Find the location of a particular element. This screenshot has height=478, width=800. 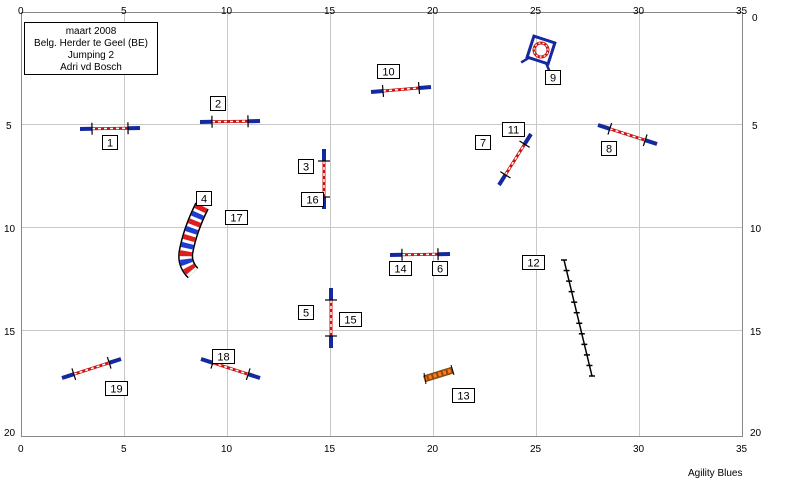

left-tick-15: 15 is located at coordinates (10, 332).